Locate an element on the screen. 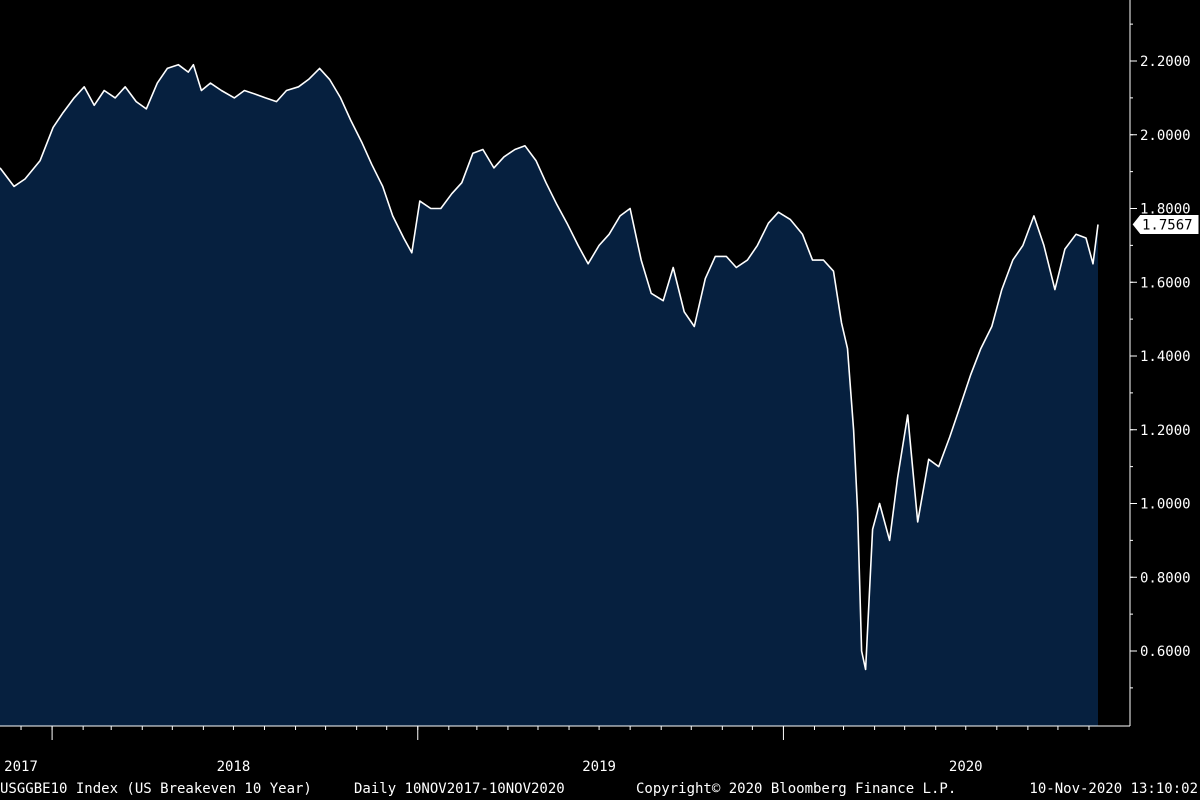 Image resolution: width=1200 pixels, height=800 pixels. last-value-layer: 1.7567 is located at coordinates (1165, 224).